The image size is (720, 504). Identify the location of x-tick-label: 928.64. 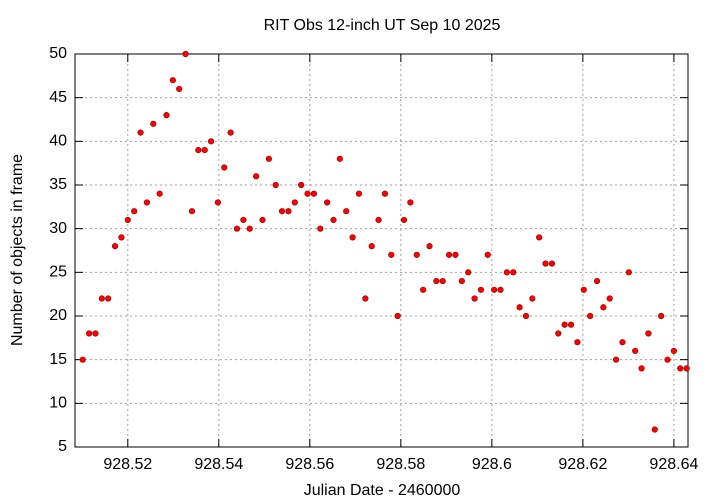
(673, 464).